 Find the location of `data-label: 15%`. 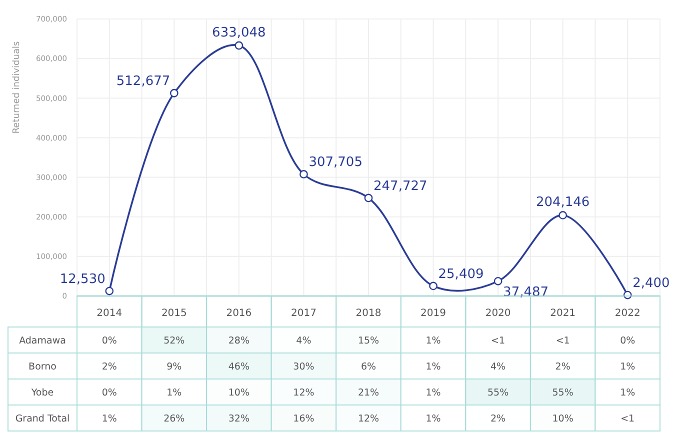

data-label: 15% is located at coordinates (369, 340).